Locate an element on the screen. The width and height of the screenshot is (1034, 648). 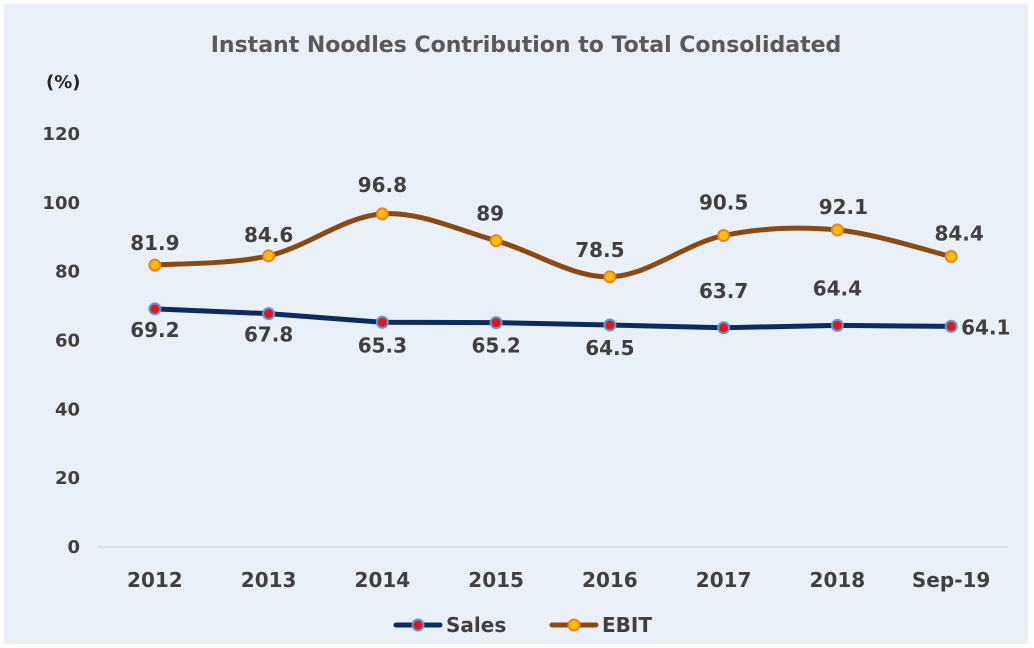
y-unit-label: (%) is located at coordinates (63, 82).